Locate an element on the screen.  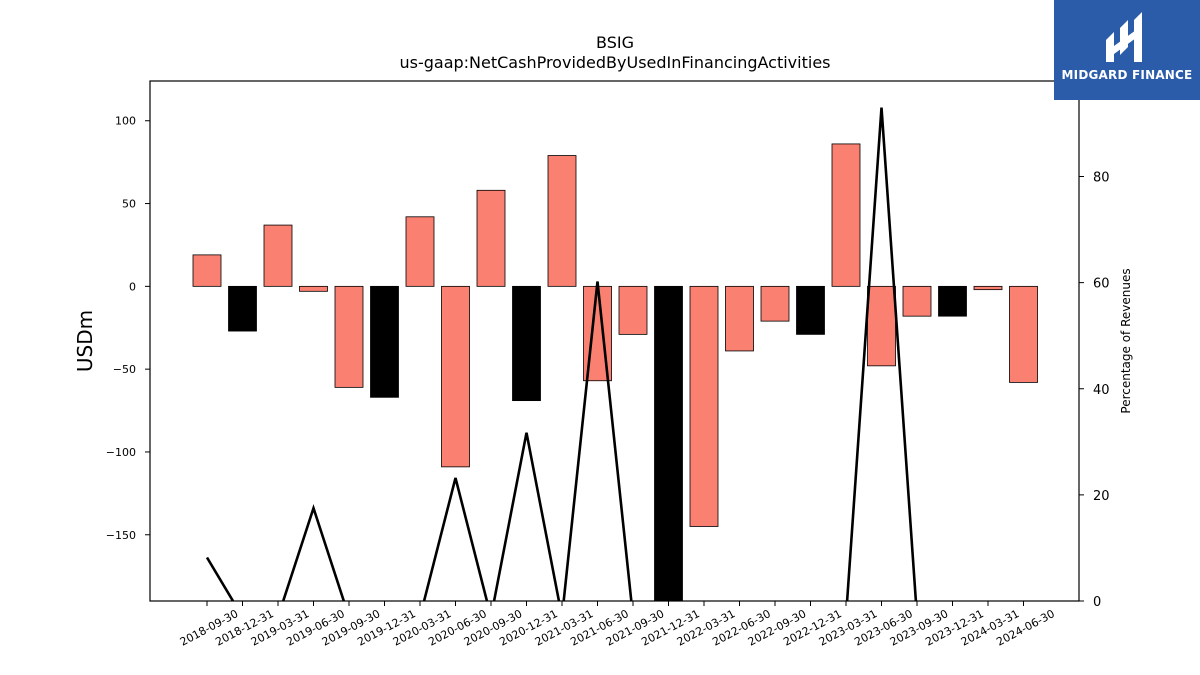
brand-logo: MIDGARD FINANCE is located at coordinates (1127, 50).